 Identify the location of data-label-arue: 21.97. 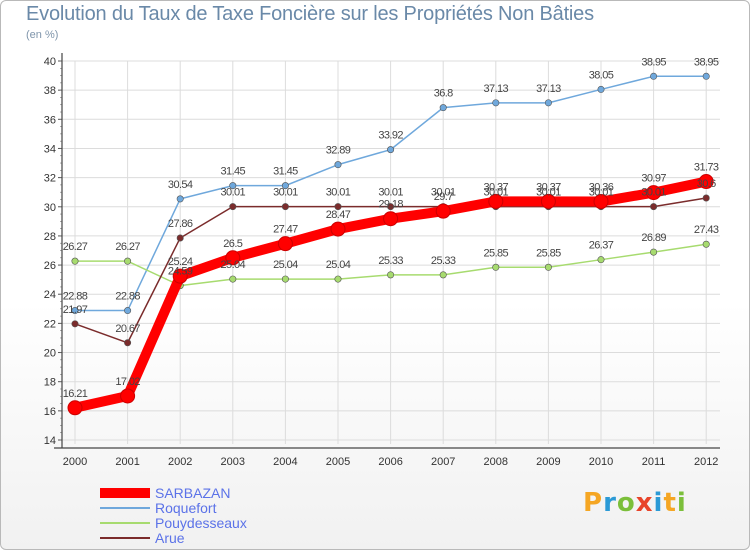
(75, 310).